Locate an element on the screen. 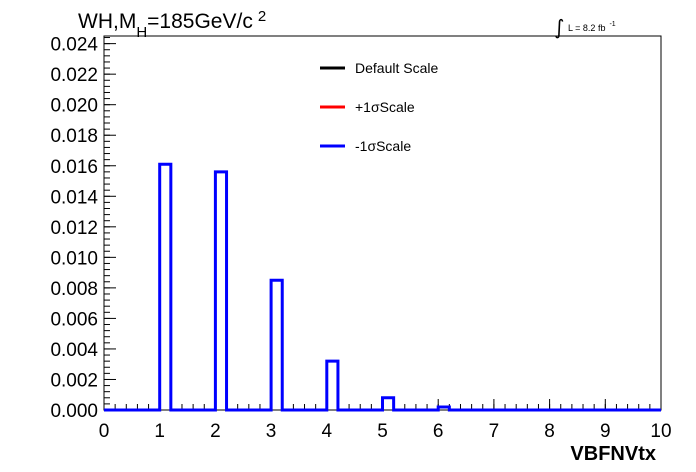 The height and width of the screenshot is (472, 696). y-tick-label: 0.024 is located at coordinates (74, 45).